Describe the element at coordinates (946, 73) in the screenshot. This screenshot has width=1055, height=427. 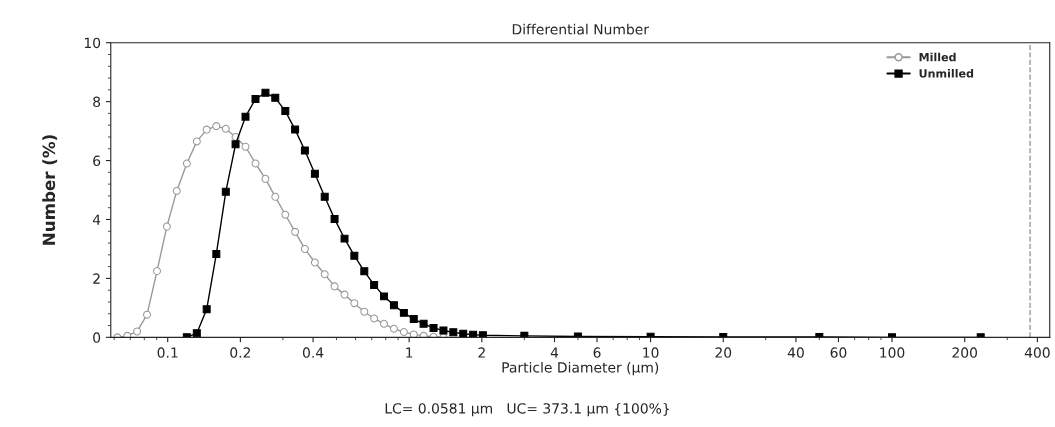
I see `legend-label: Unmilled` at that location.